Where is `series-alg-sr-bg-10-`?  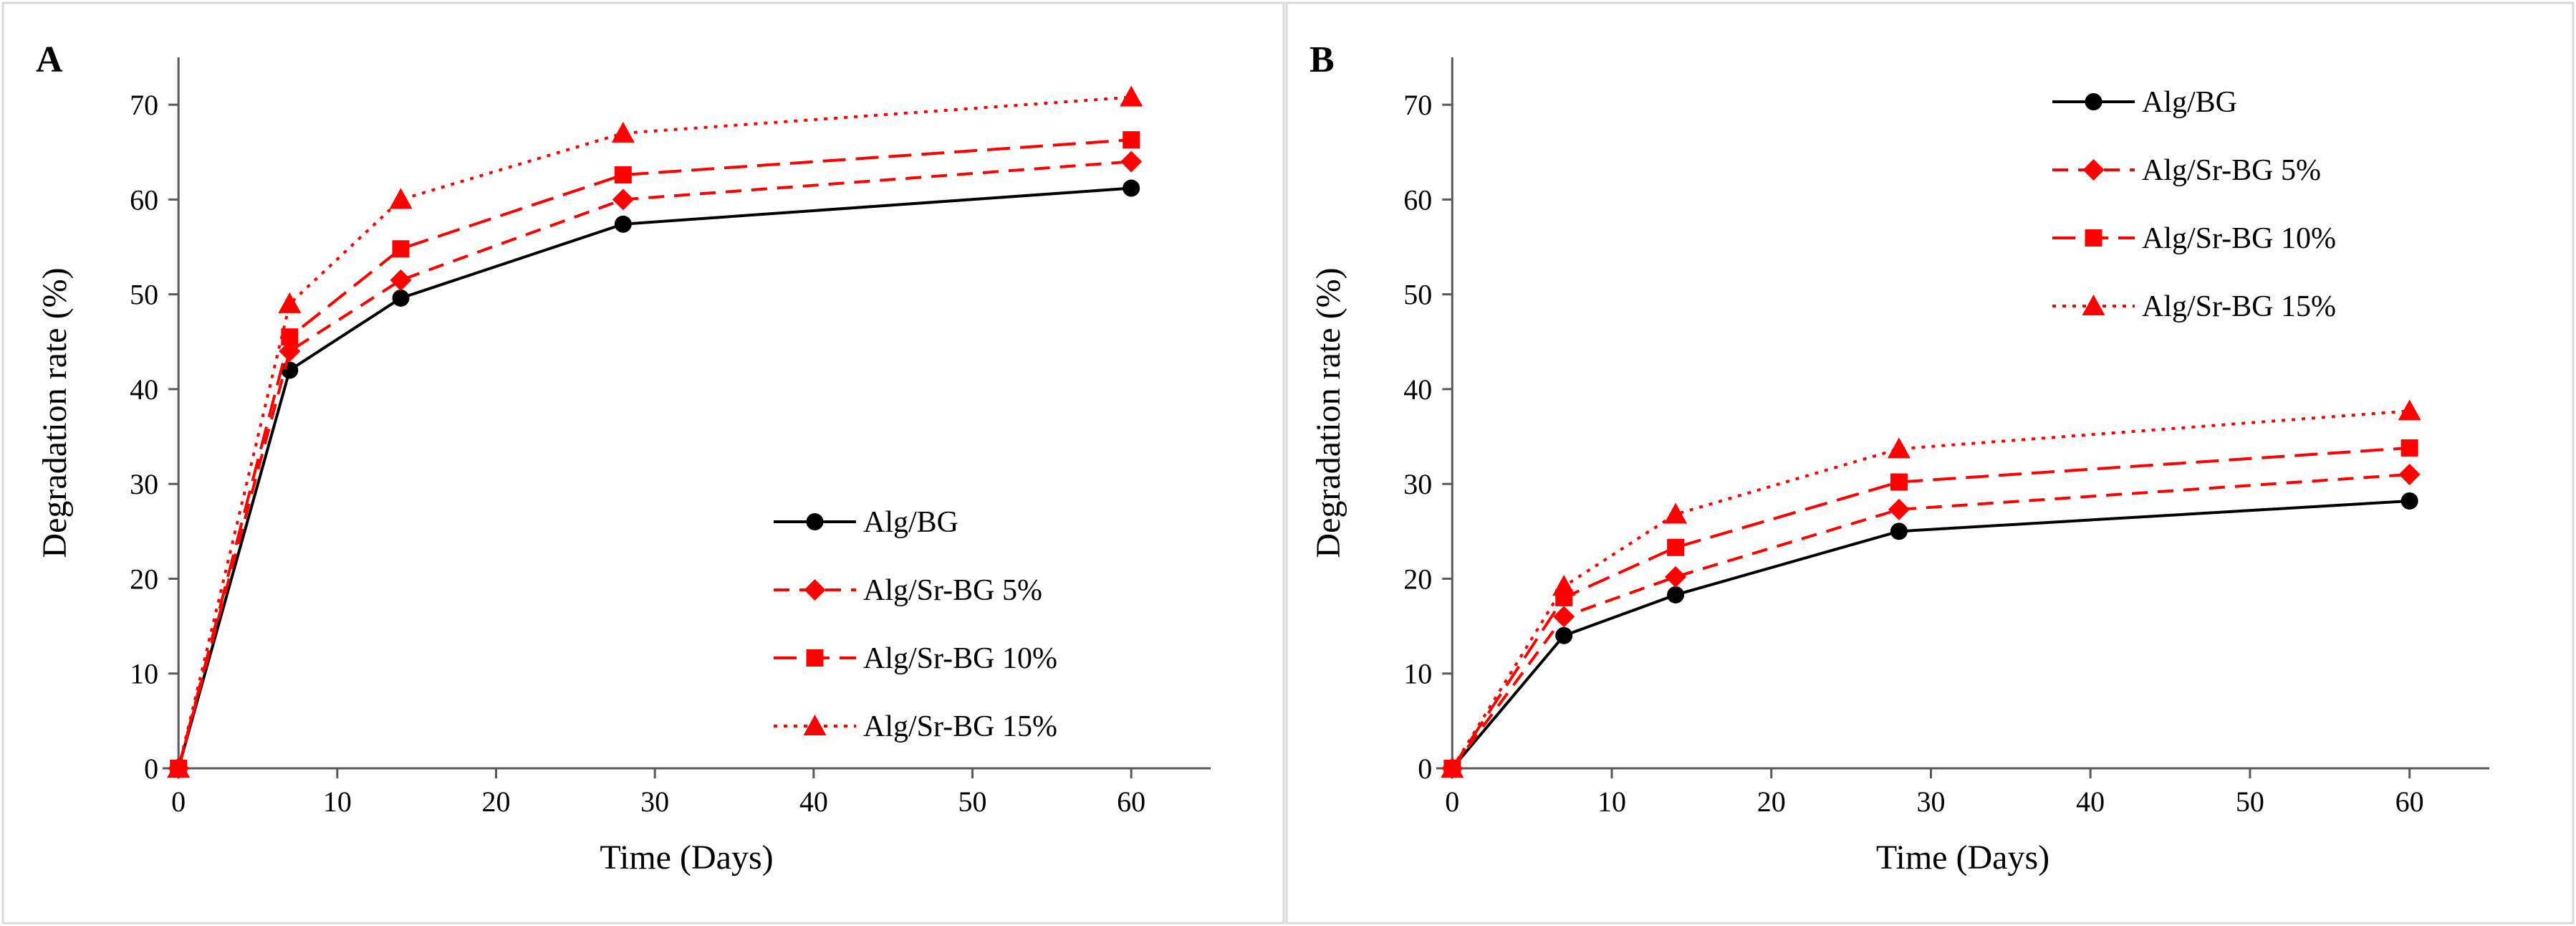 series-alg-sr-bg-10- is located at coordinates (1930, 608).